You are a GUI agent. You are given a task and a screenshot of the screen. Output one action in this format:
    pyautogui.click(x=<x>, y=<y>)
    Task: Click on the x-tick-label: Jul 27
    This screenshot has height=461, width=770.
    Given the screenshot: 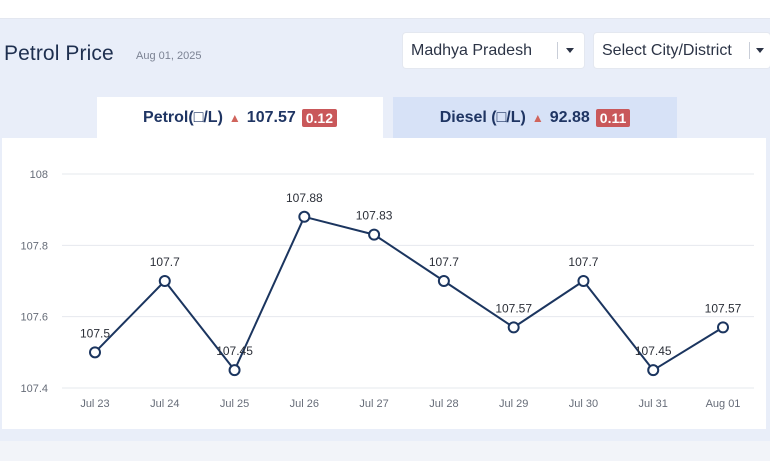 What is the action you would take?
    pyautogui.click(x=373, y=404)
    